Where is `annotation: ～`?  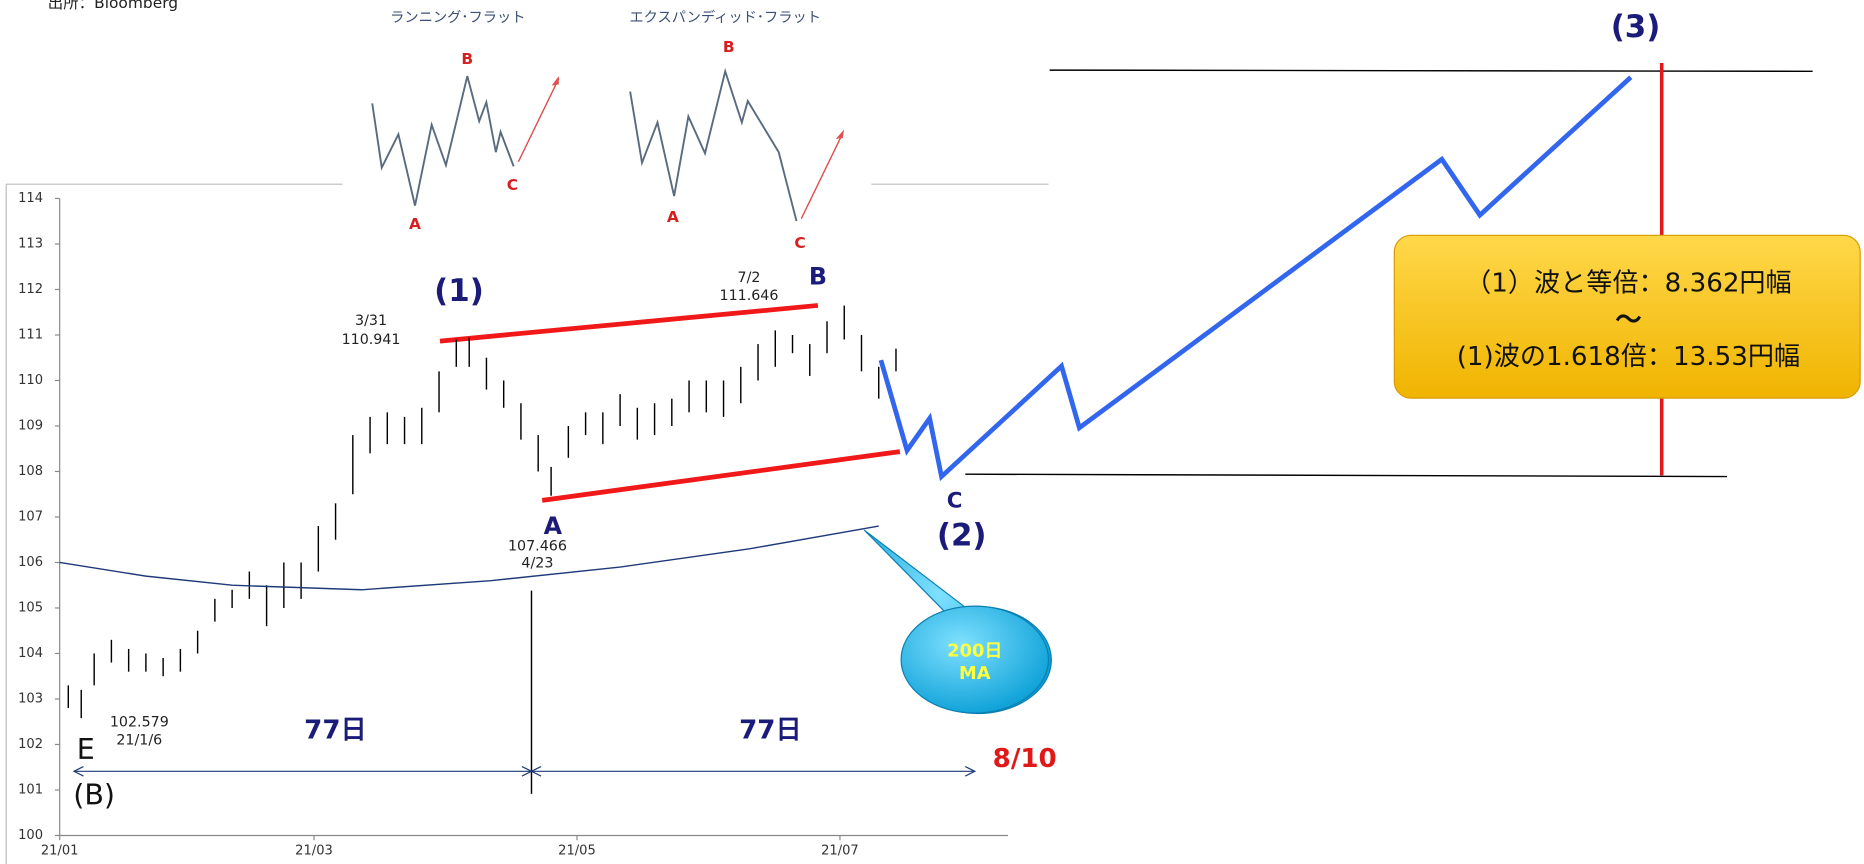
annotation: ～ is located at coordinates (1628, 320).